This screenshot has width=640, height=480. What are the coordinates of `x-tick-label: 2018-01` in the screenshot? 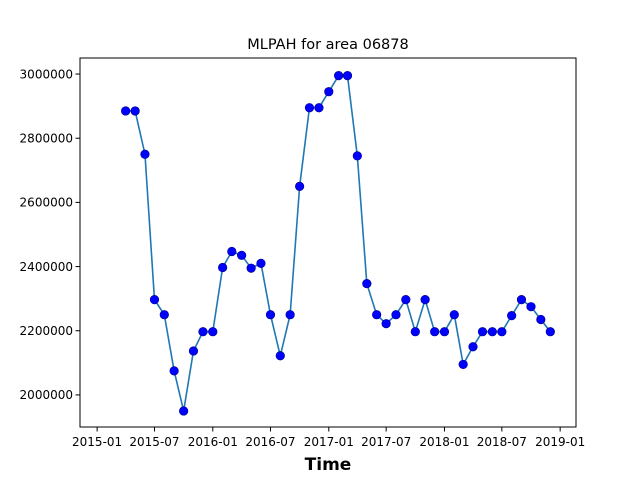 It's located at (444, 442).